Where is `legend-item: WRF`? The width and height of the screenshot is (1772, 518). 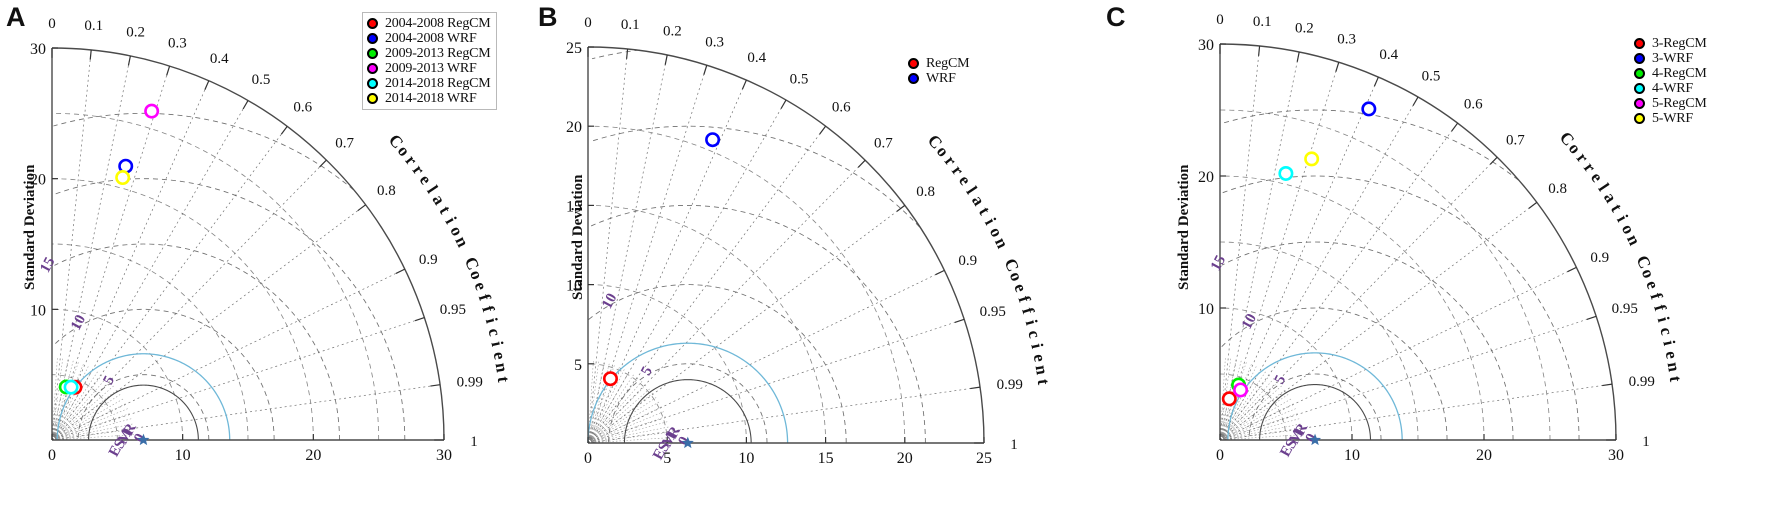
legend-item: WRF is located at coordinates (938, 78).